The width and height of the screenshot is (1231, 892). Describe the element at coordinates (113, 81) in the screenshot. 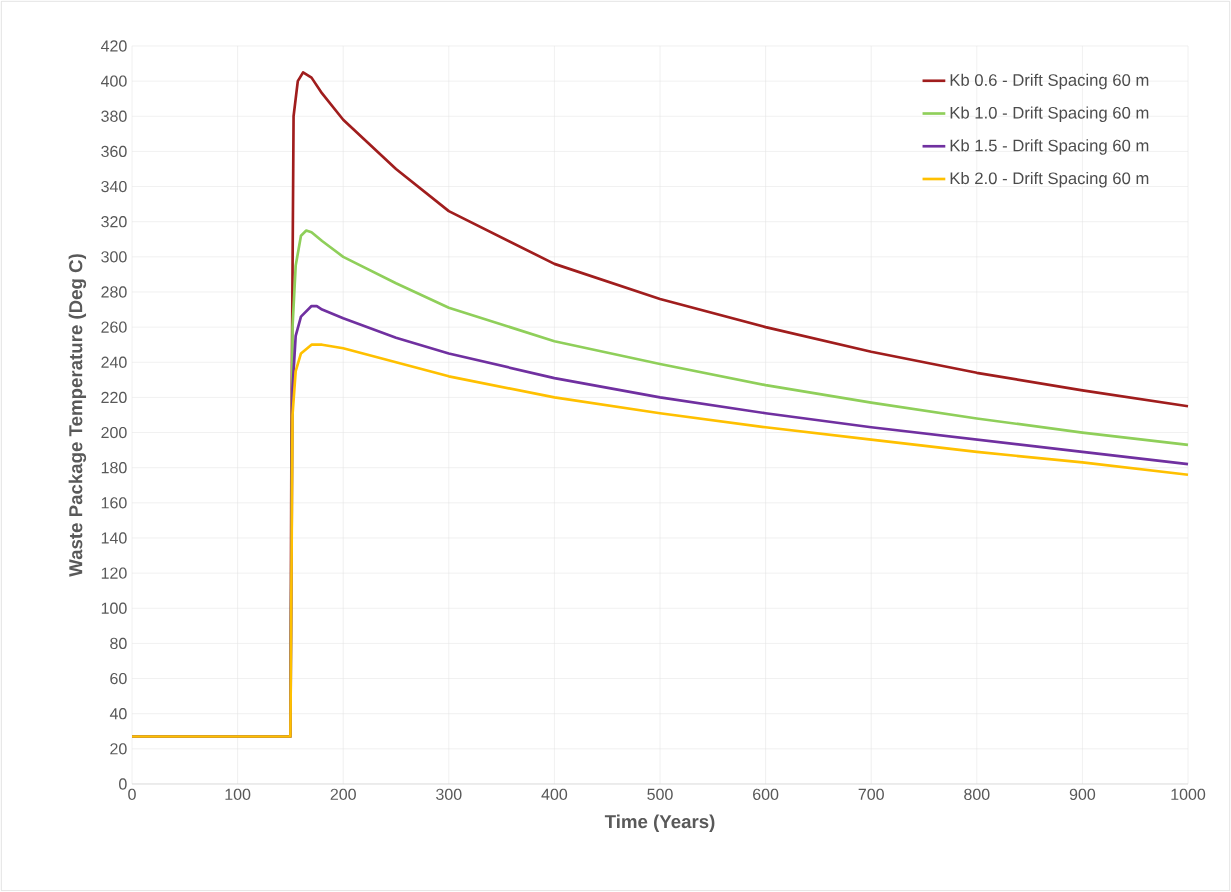

I see `y-tick-label: 400` at that location.